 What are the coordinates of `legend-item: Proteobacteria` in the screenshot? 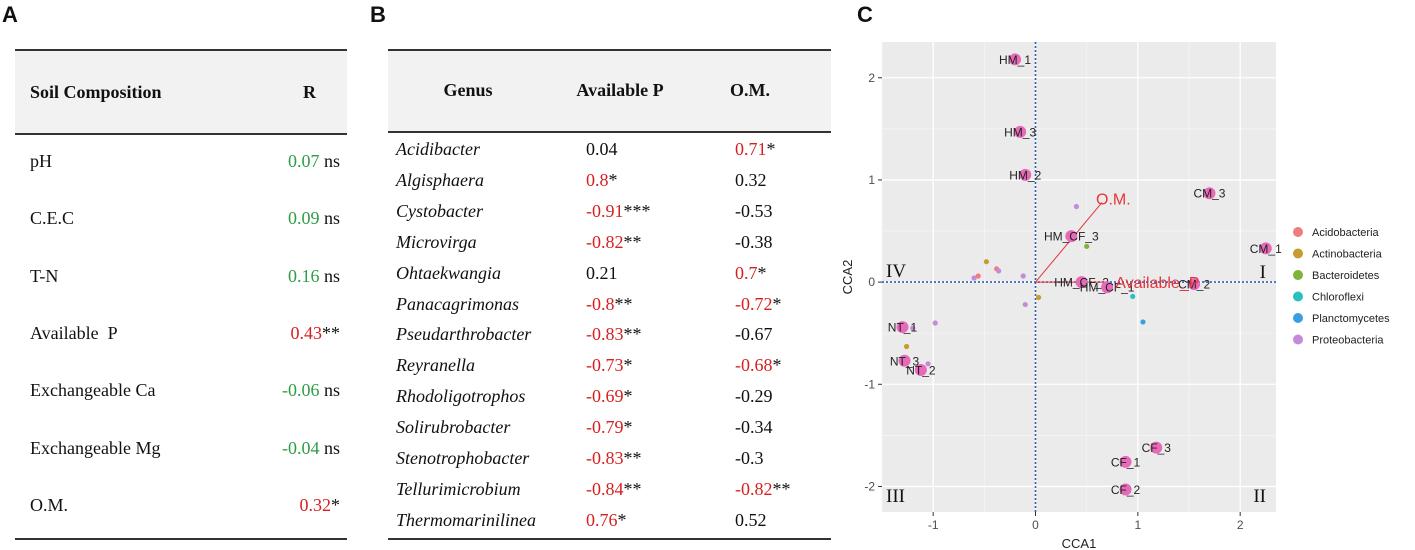 It's located at (1348, 341).